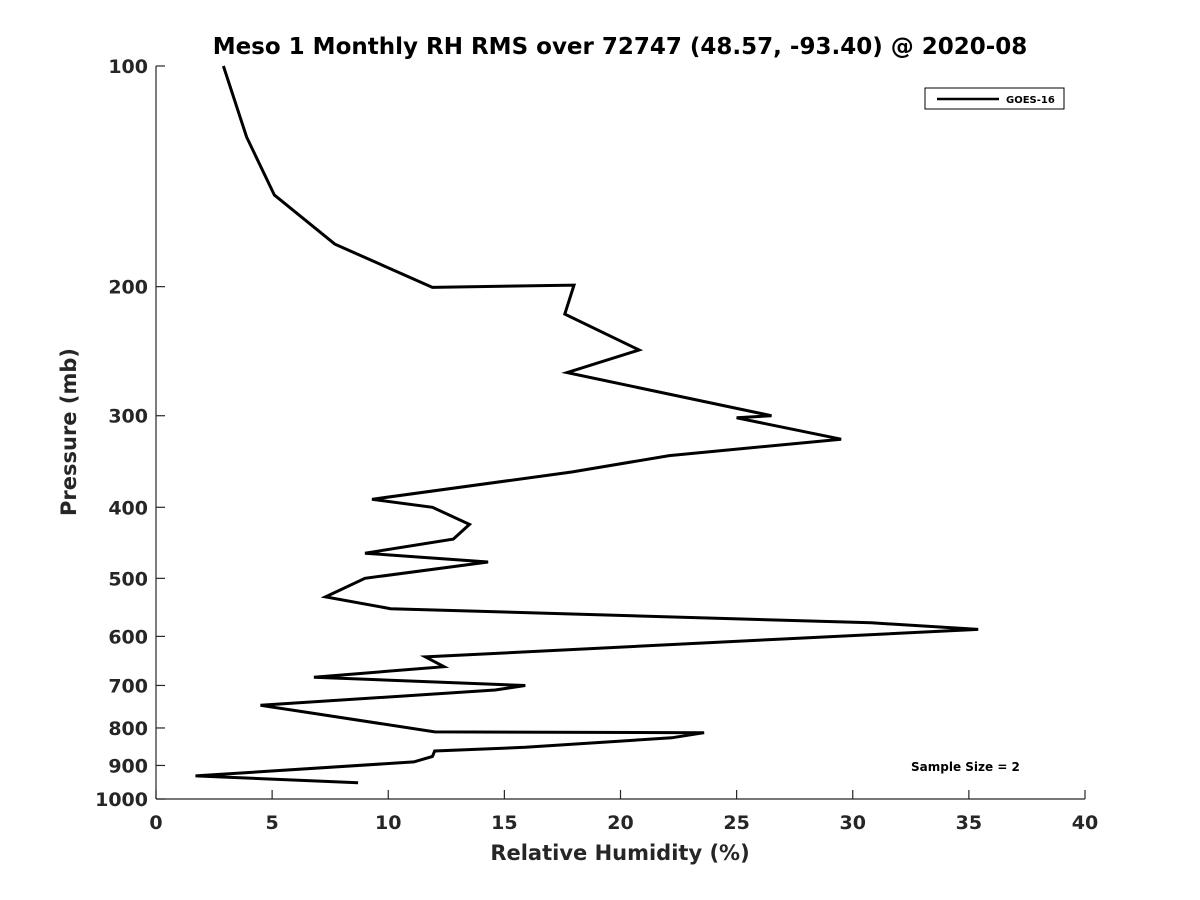 This screenshot has width=1200, height=900. What do you see at coordinates (128, 579) in the screenshot?
I see `y-tick-label: 500` at bounding box center [128, 579].